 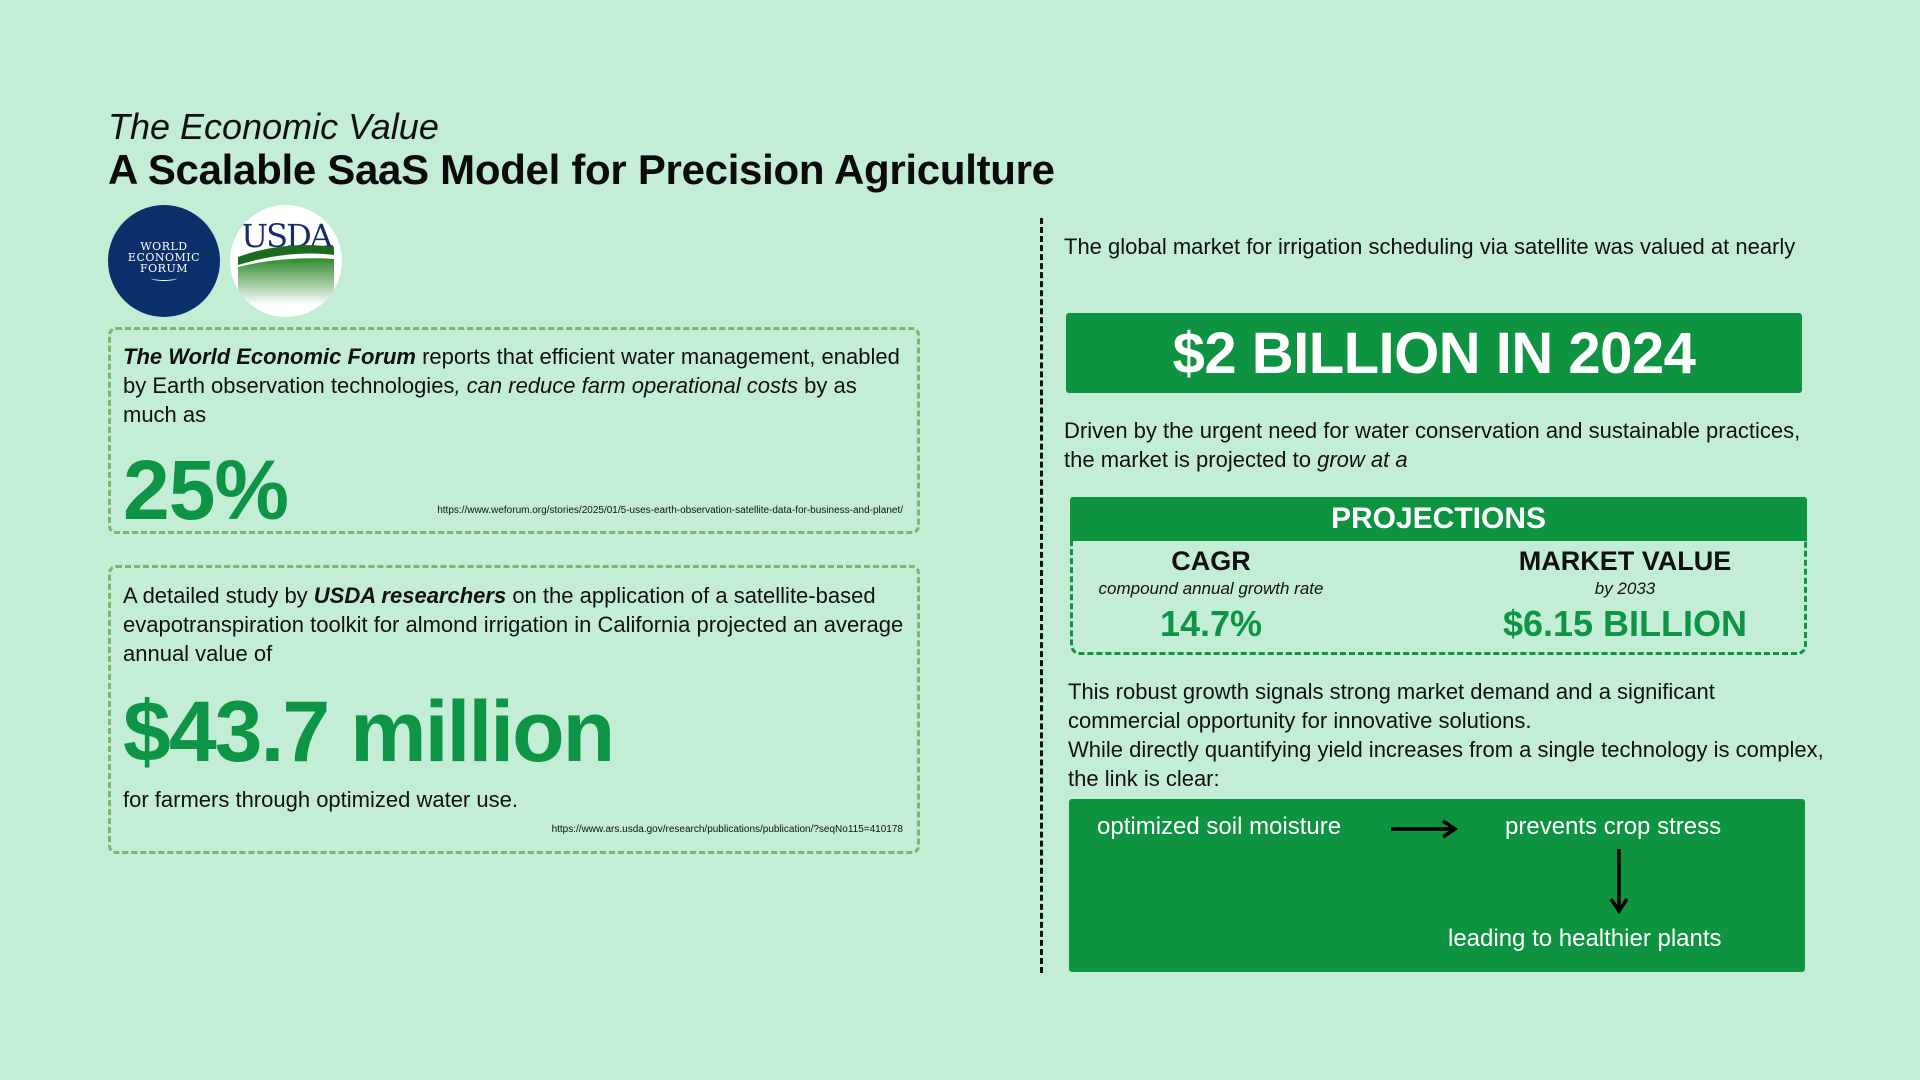 I want to click on market-value-sublabel: by 2033, so click(x=1625, y=588).